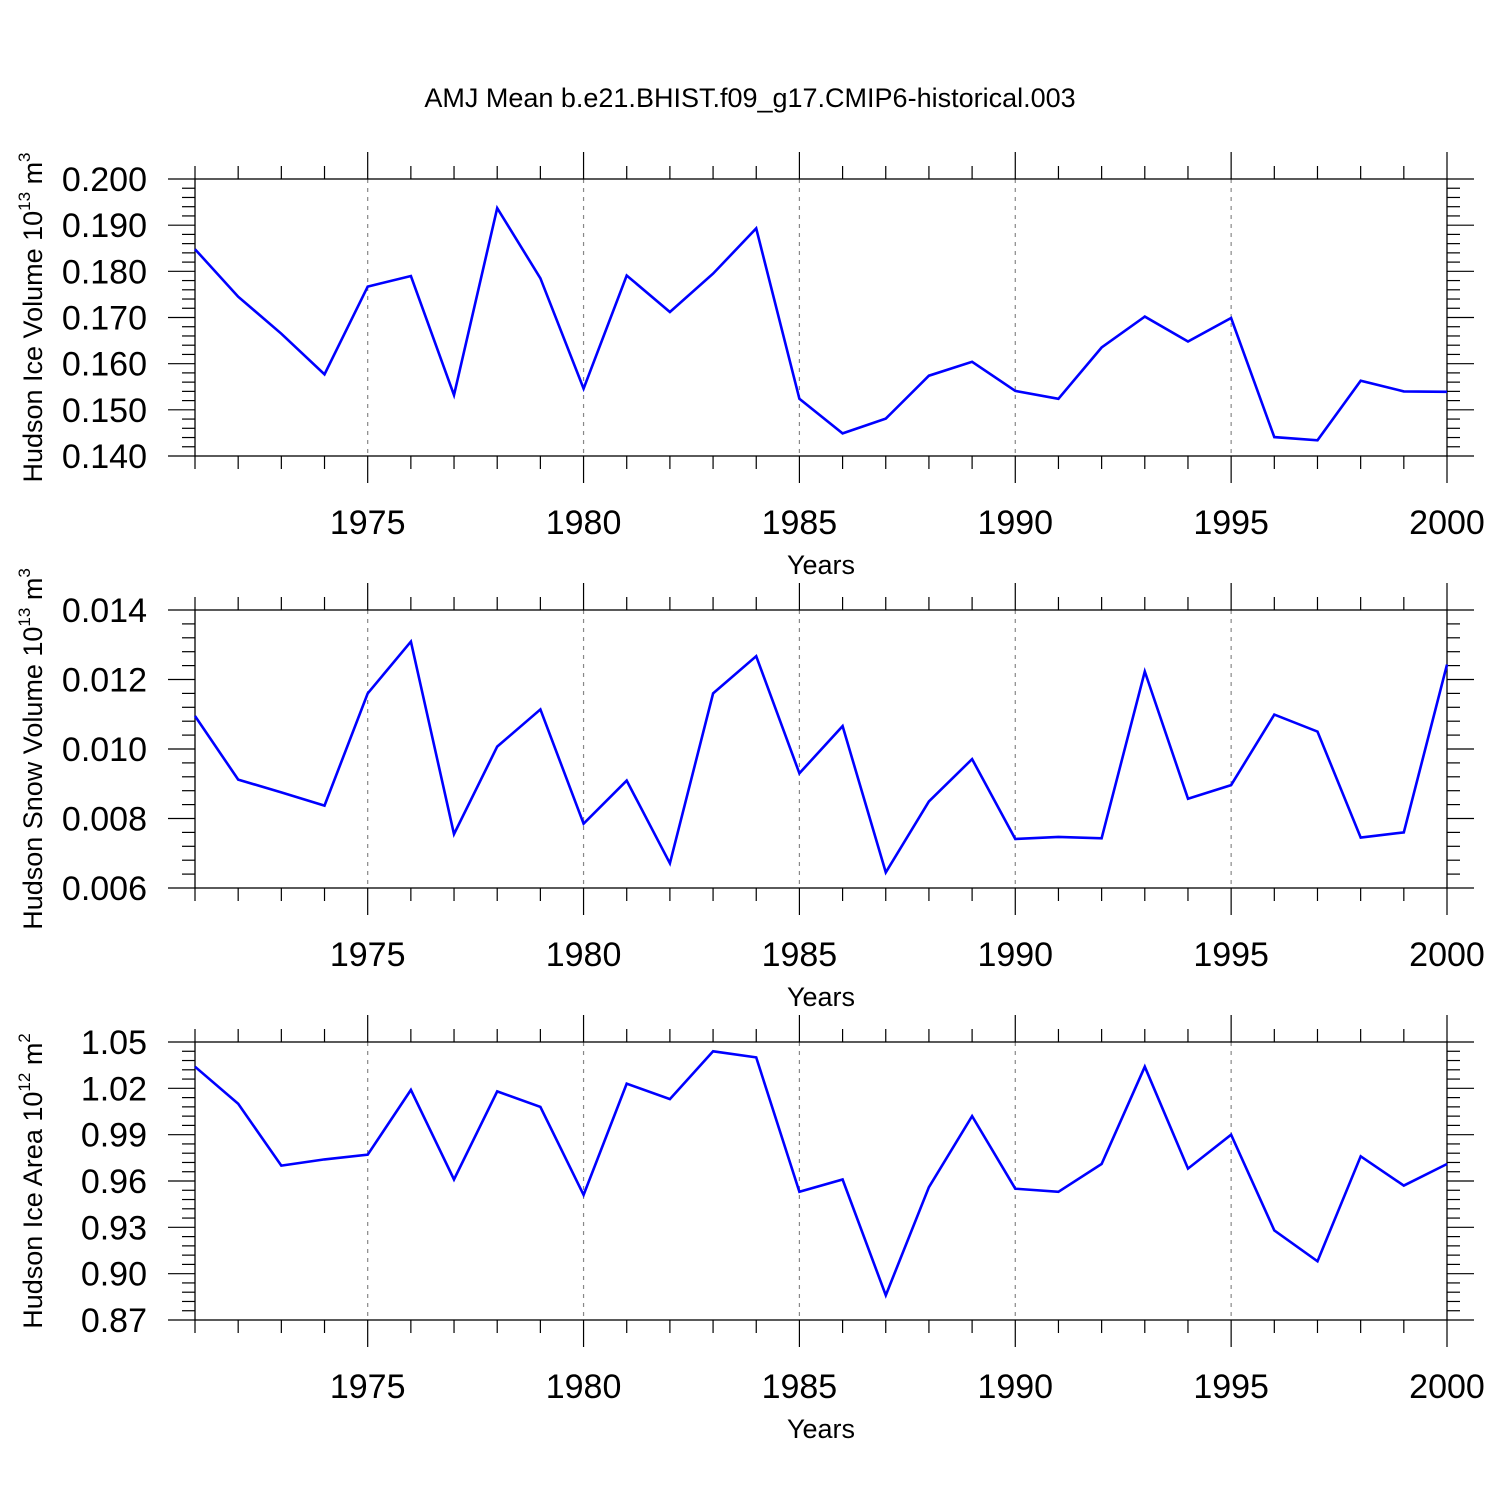 Image resolution: width=1500 pixels, height=1500 pixels. What do you see at coordinates (114, 1043) in the screenshot?
I see `y-tick-label: 1.05` at bounding box center [114, 1043].